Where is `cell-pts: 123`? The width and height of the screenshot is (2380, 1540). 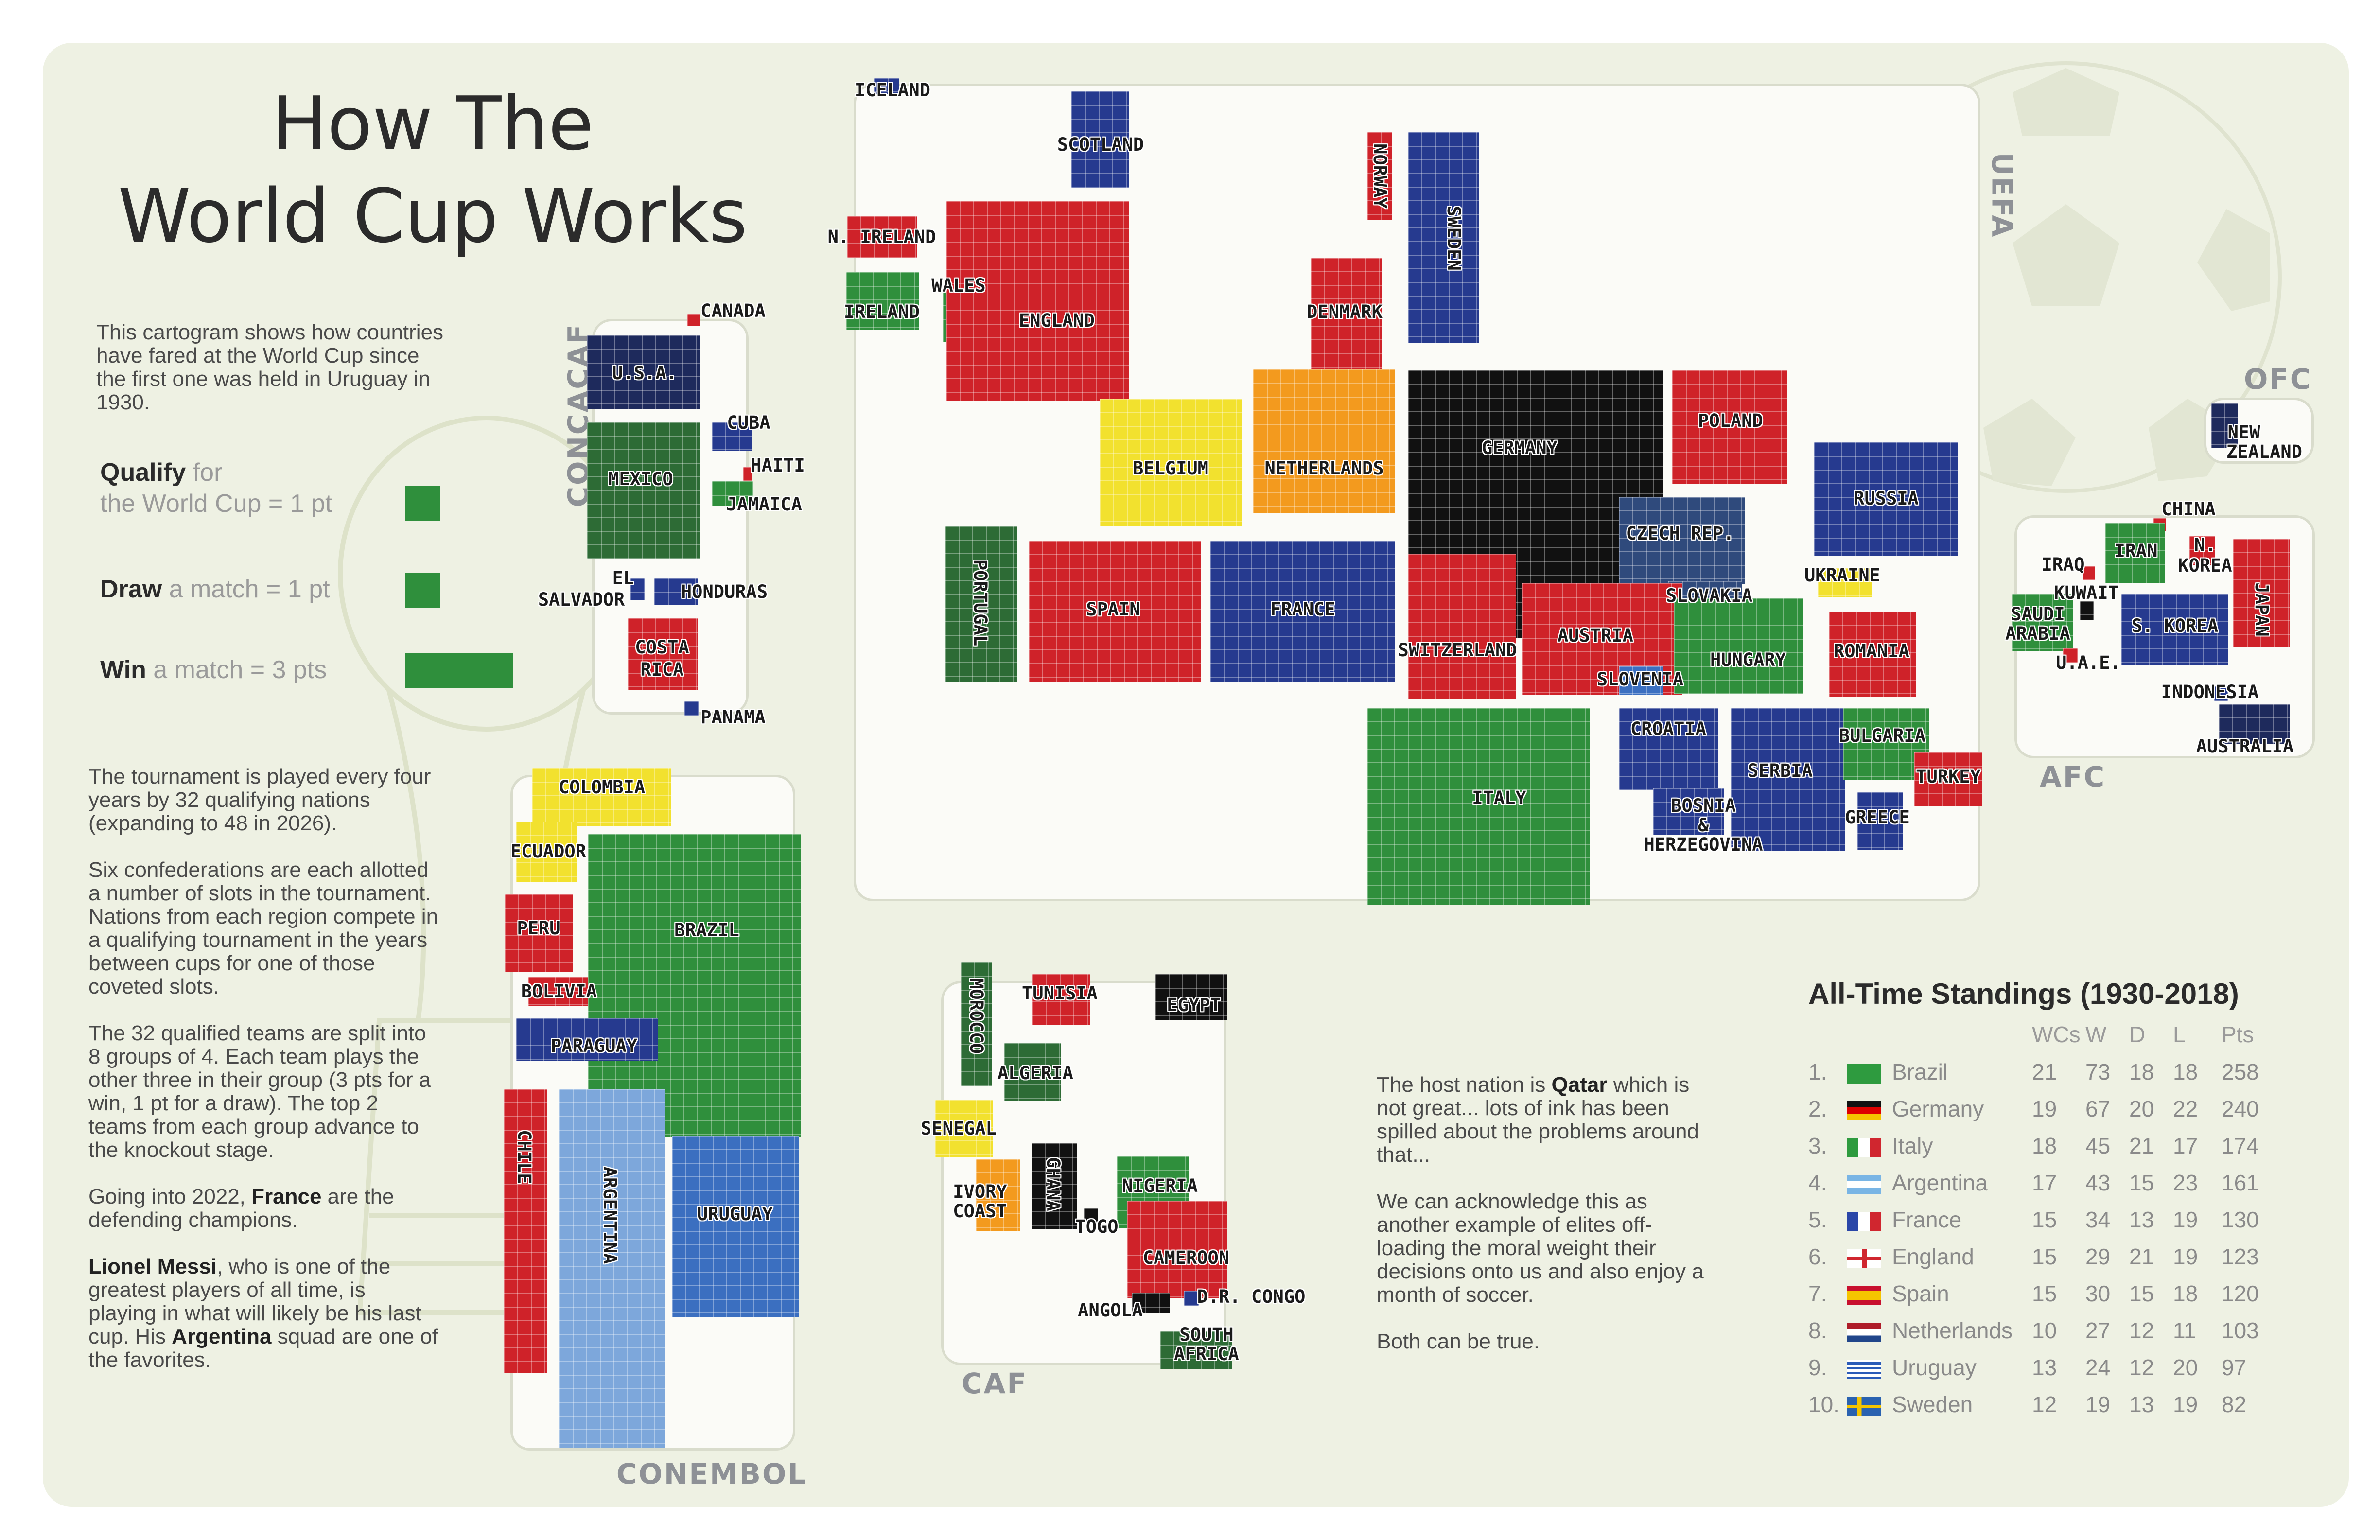
cell-pts: 123 is located at coordinates (2240, 1256).